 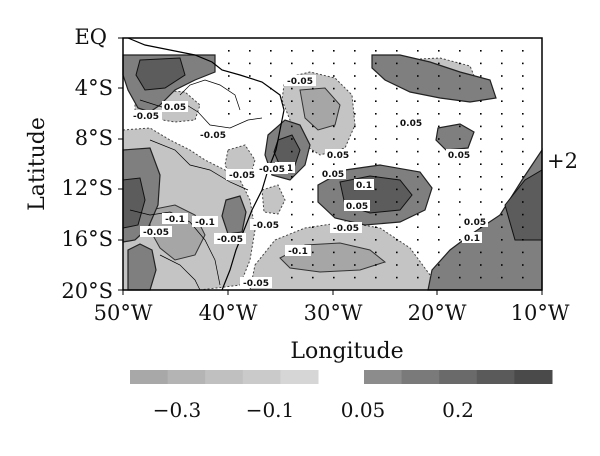 What do you see at coordinates (94, 88) in the screenshot?
I see `y-tick-label: 4°S` at bounding box center [94, 88].